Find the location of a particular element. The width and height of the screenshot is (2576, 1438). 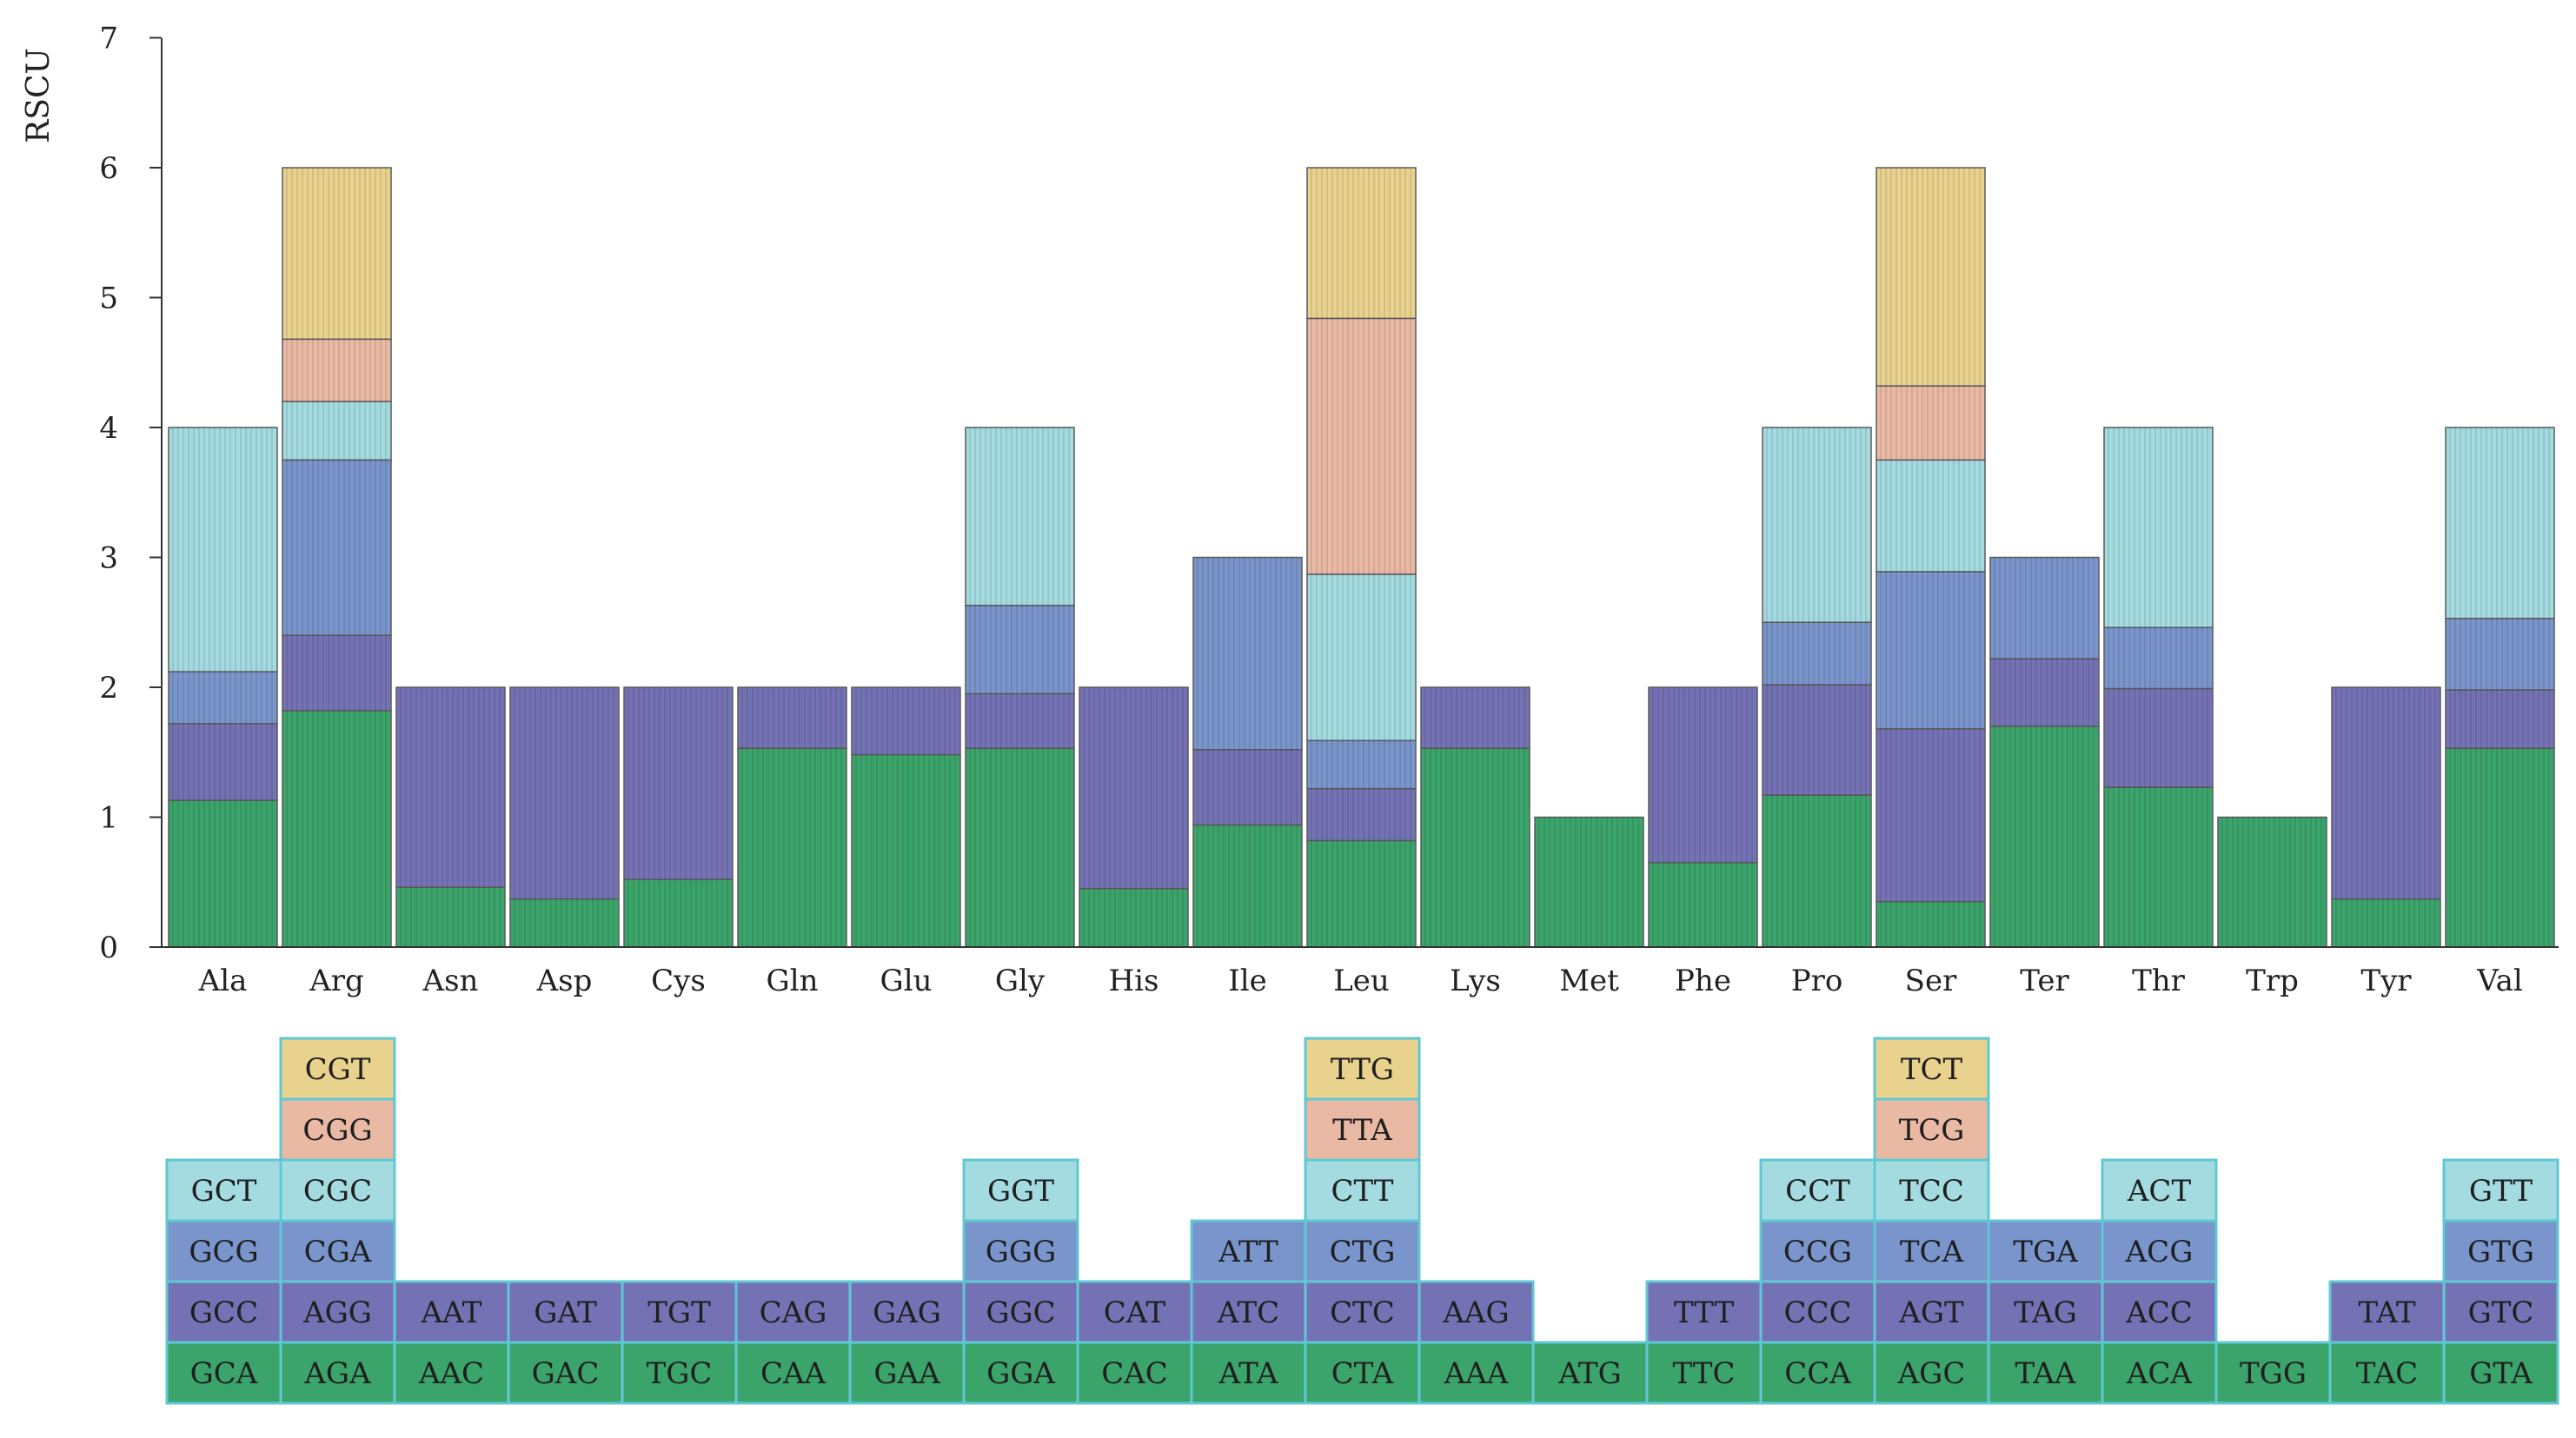

codon-cell: ATT is located at coordinates (1248, 1251).